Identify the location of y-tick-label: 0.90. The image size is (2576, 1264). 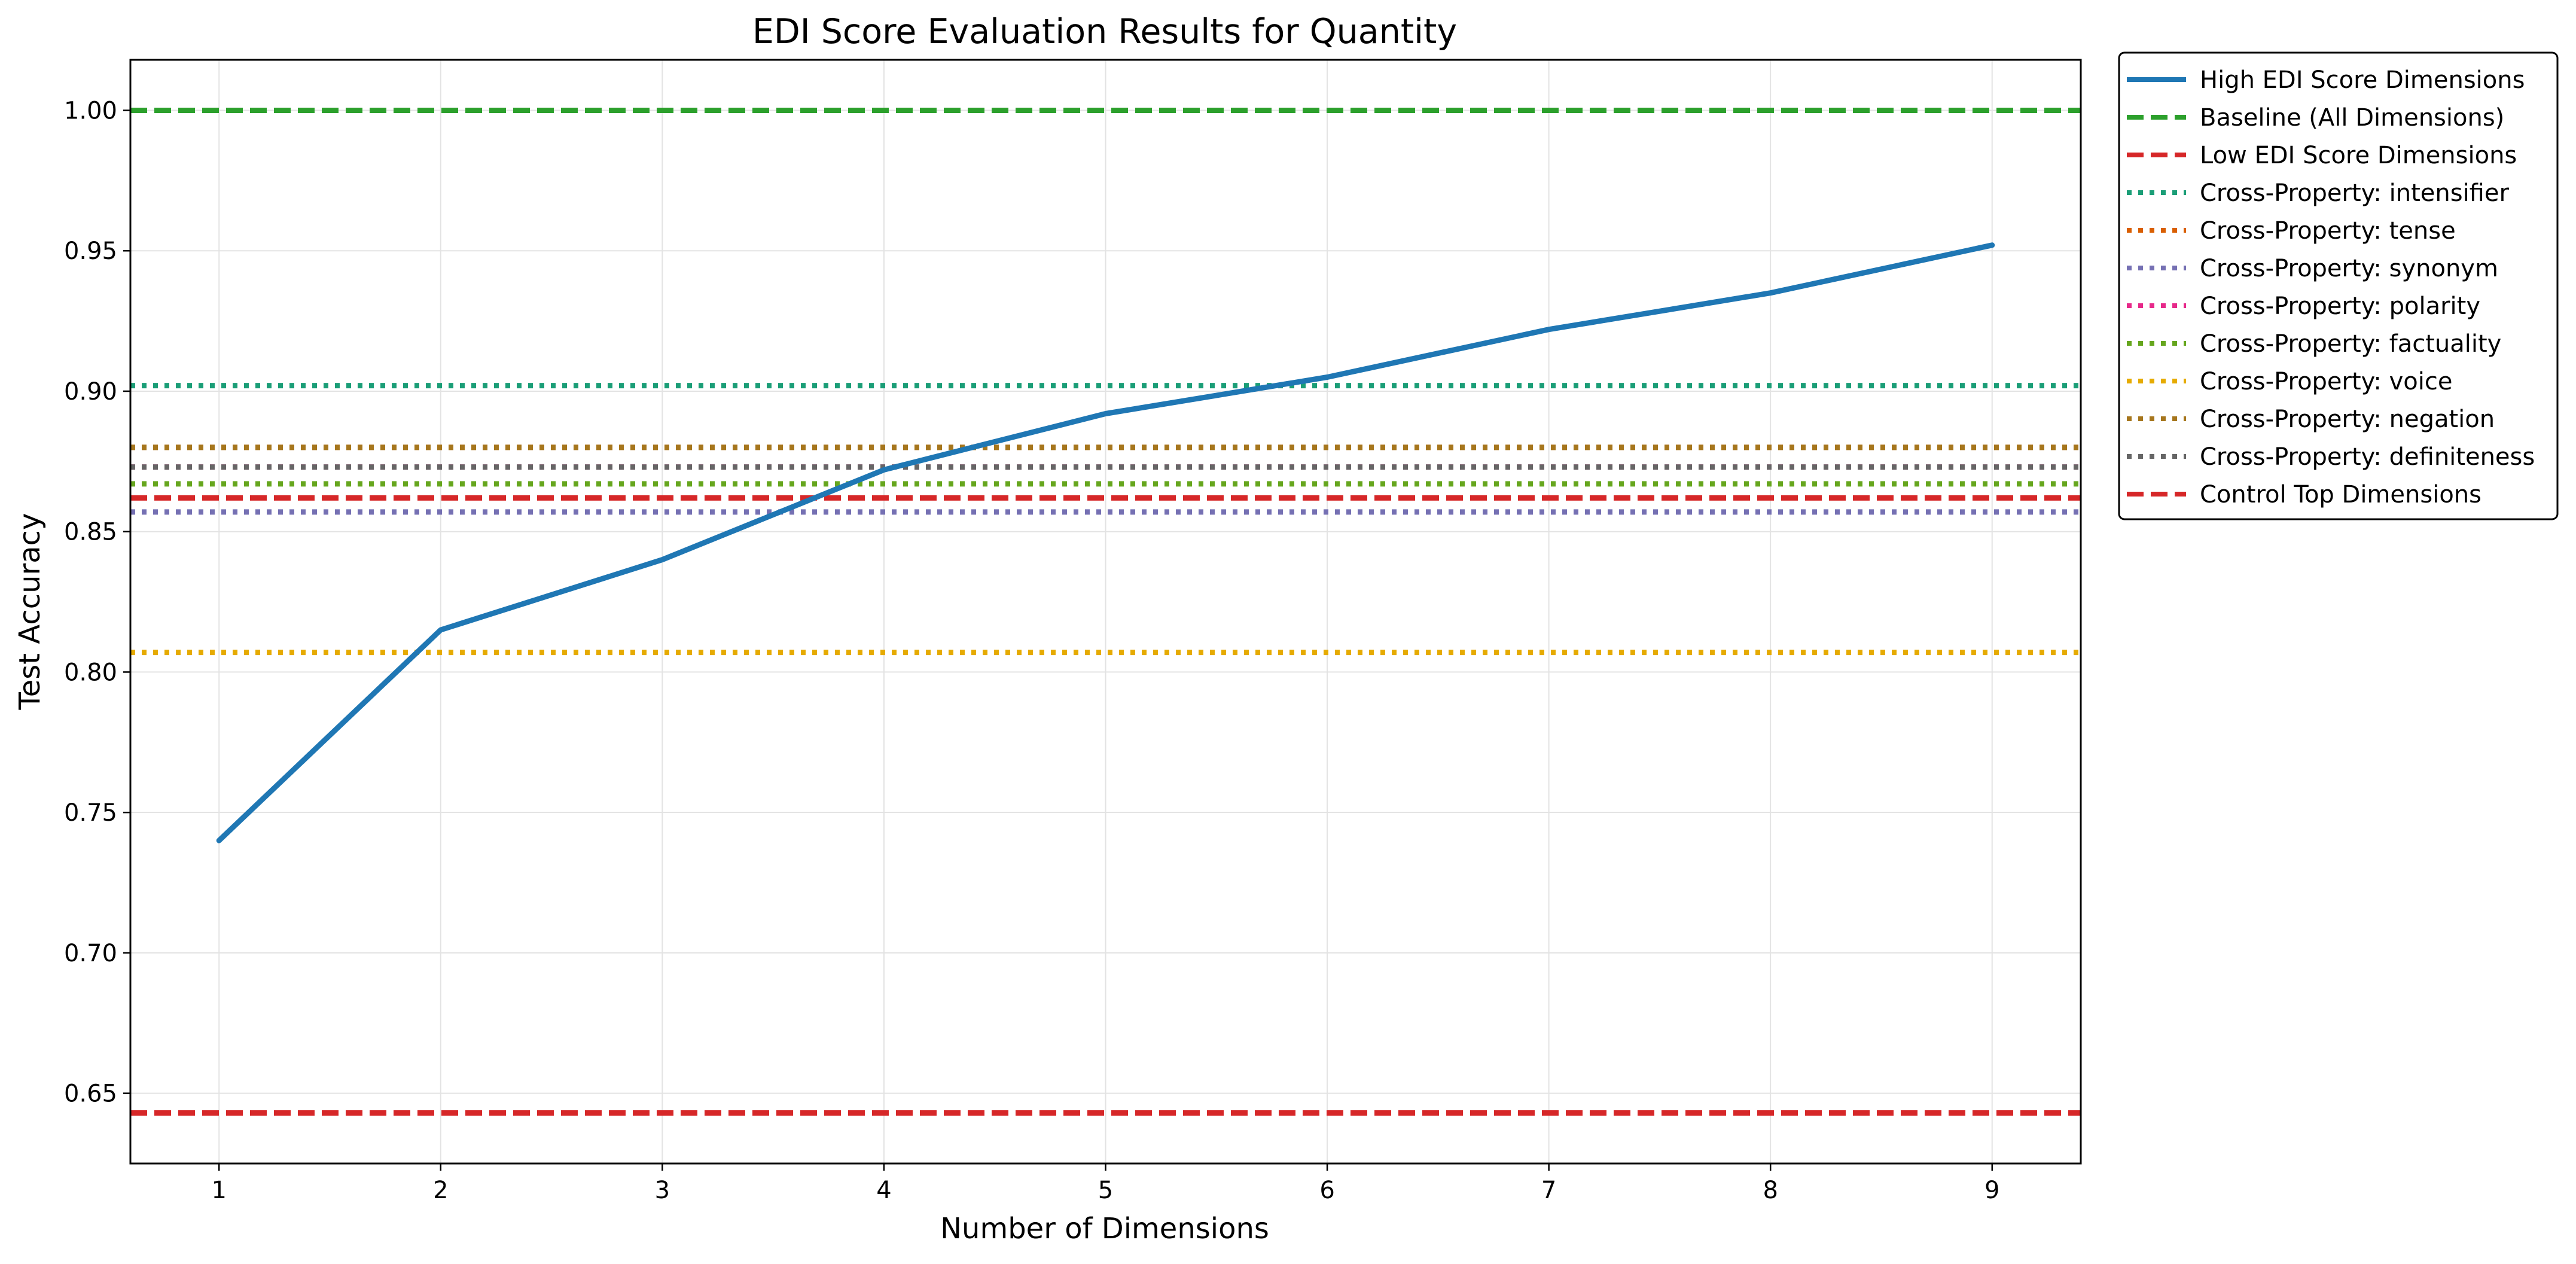
(91, 392).